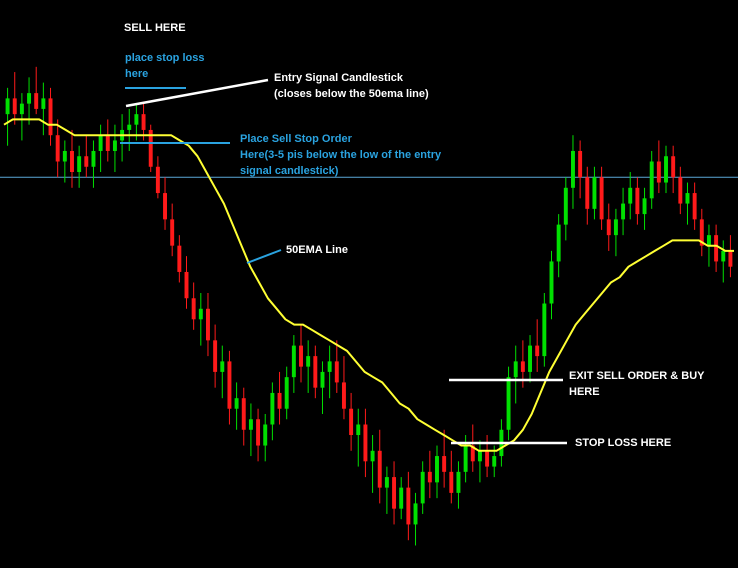  I want to click on entry-signal-pointer, so click(197, 93).